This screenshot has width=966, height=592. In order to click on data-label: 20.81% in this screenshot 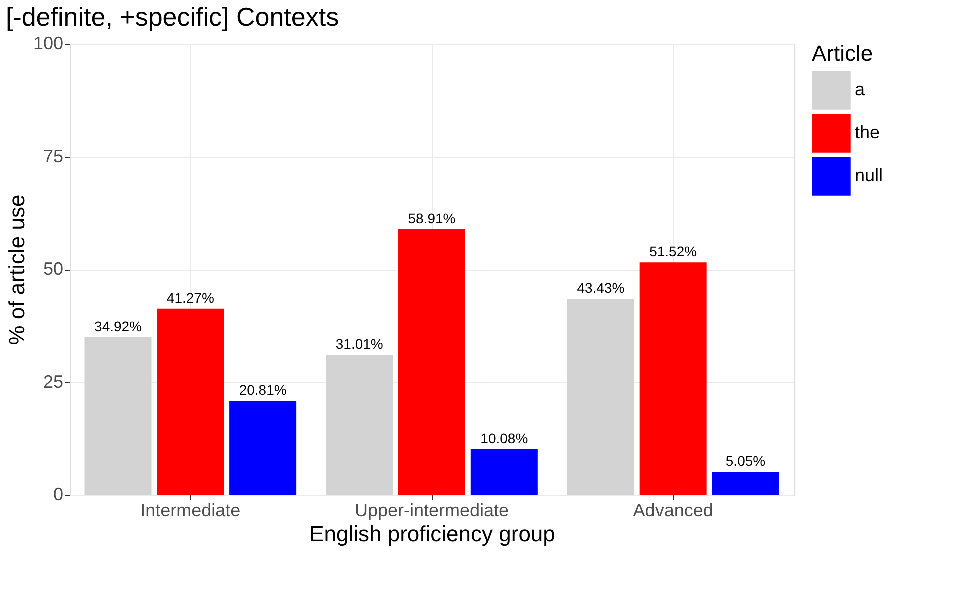, I will do `click(263, 390)`.